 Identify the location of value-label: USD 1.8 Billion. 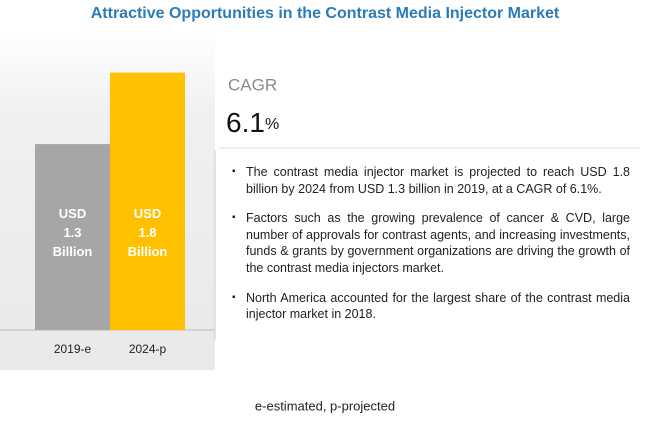
(148, 232).